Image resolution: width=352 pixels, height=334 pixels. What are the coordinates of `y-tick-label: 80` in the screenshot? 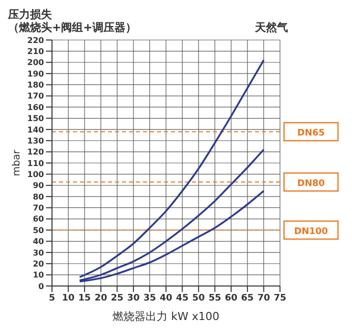 It's located at (38, 197).